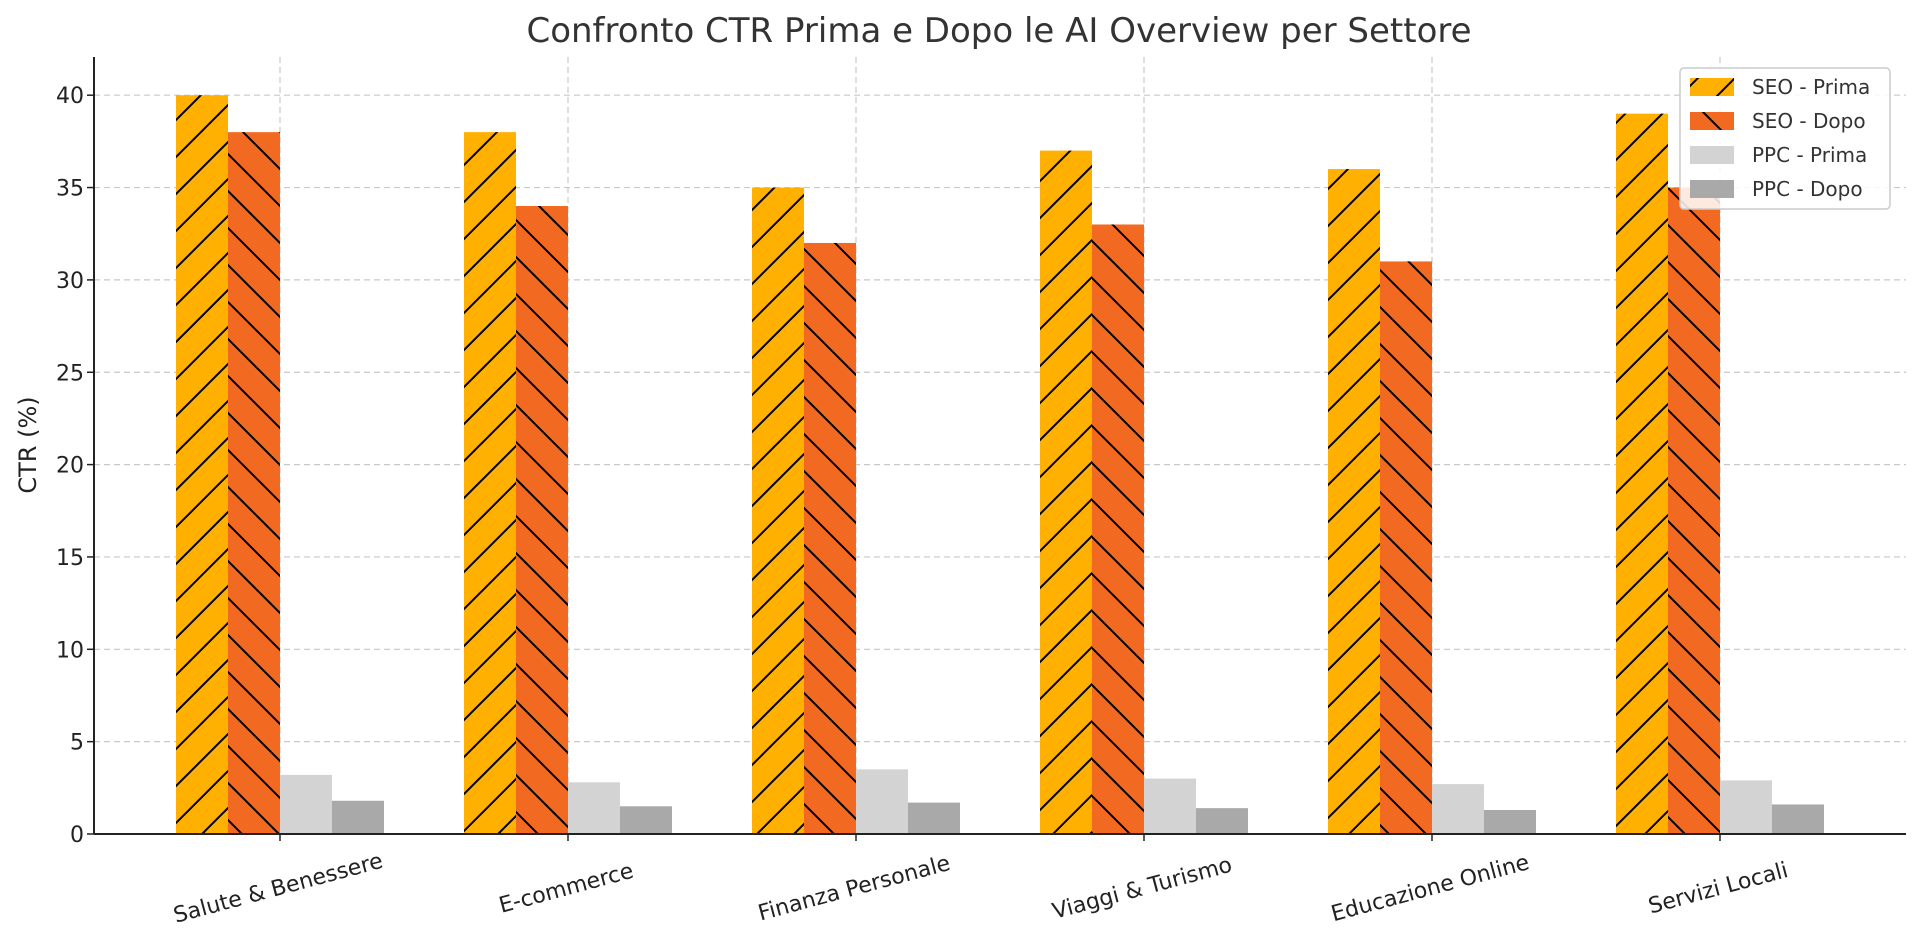 The height and width of the screenshot is (952, 1920). Describe the element at coordinates (854, 888) in the screenshot. I see `x-tick-label: Finanza Personale` at that location.